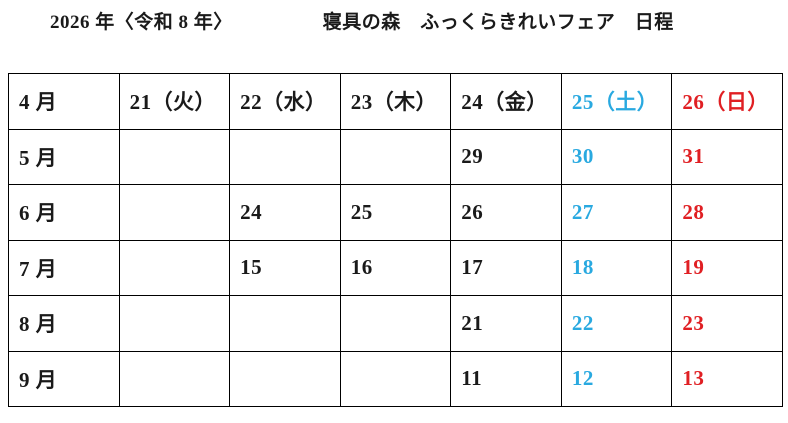  I want to click on title-year: 2026 年〈令和 8 年〉, so click(141, 22).